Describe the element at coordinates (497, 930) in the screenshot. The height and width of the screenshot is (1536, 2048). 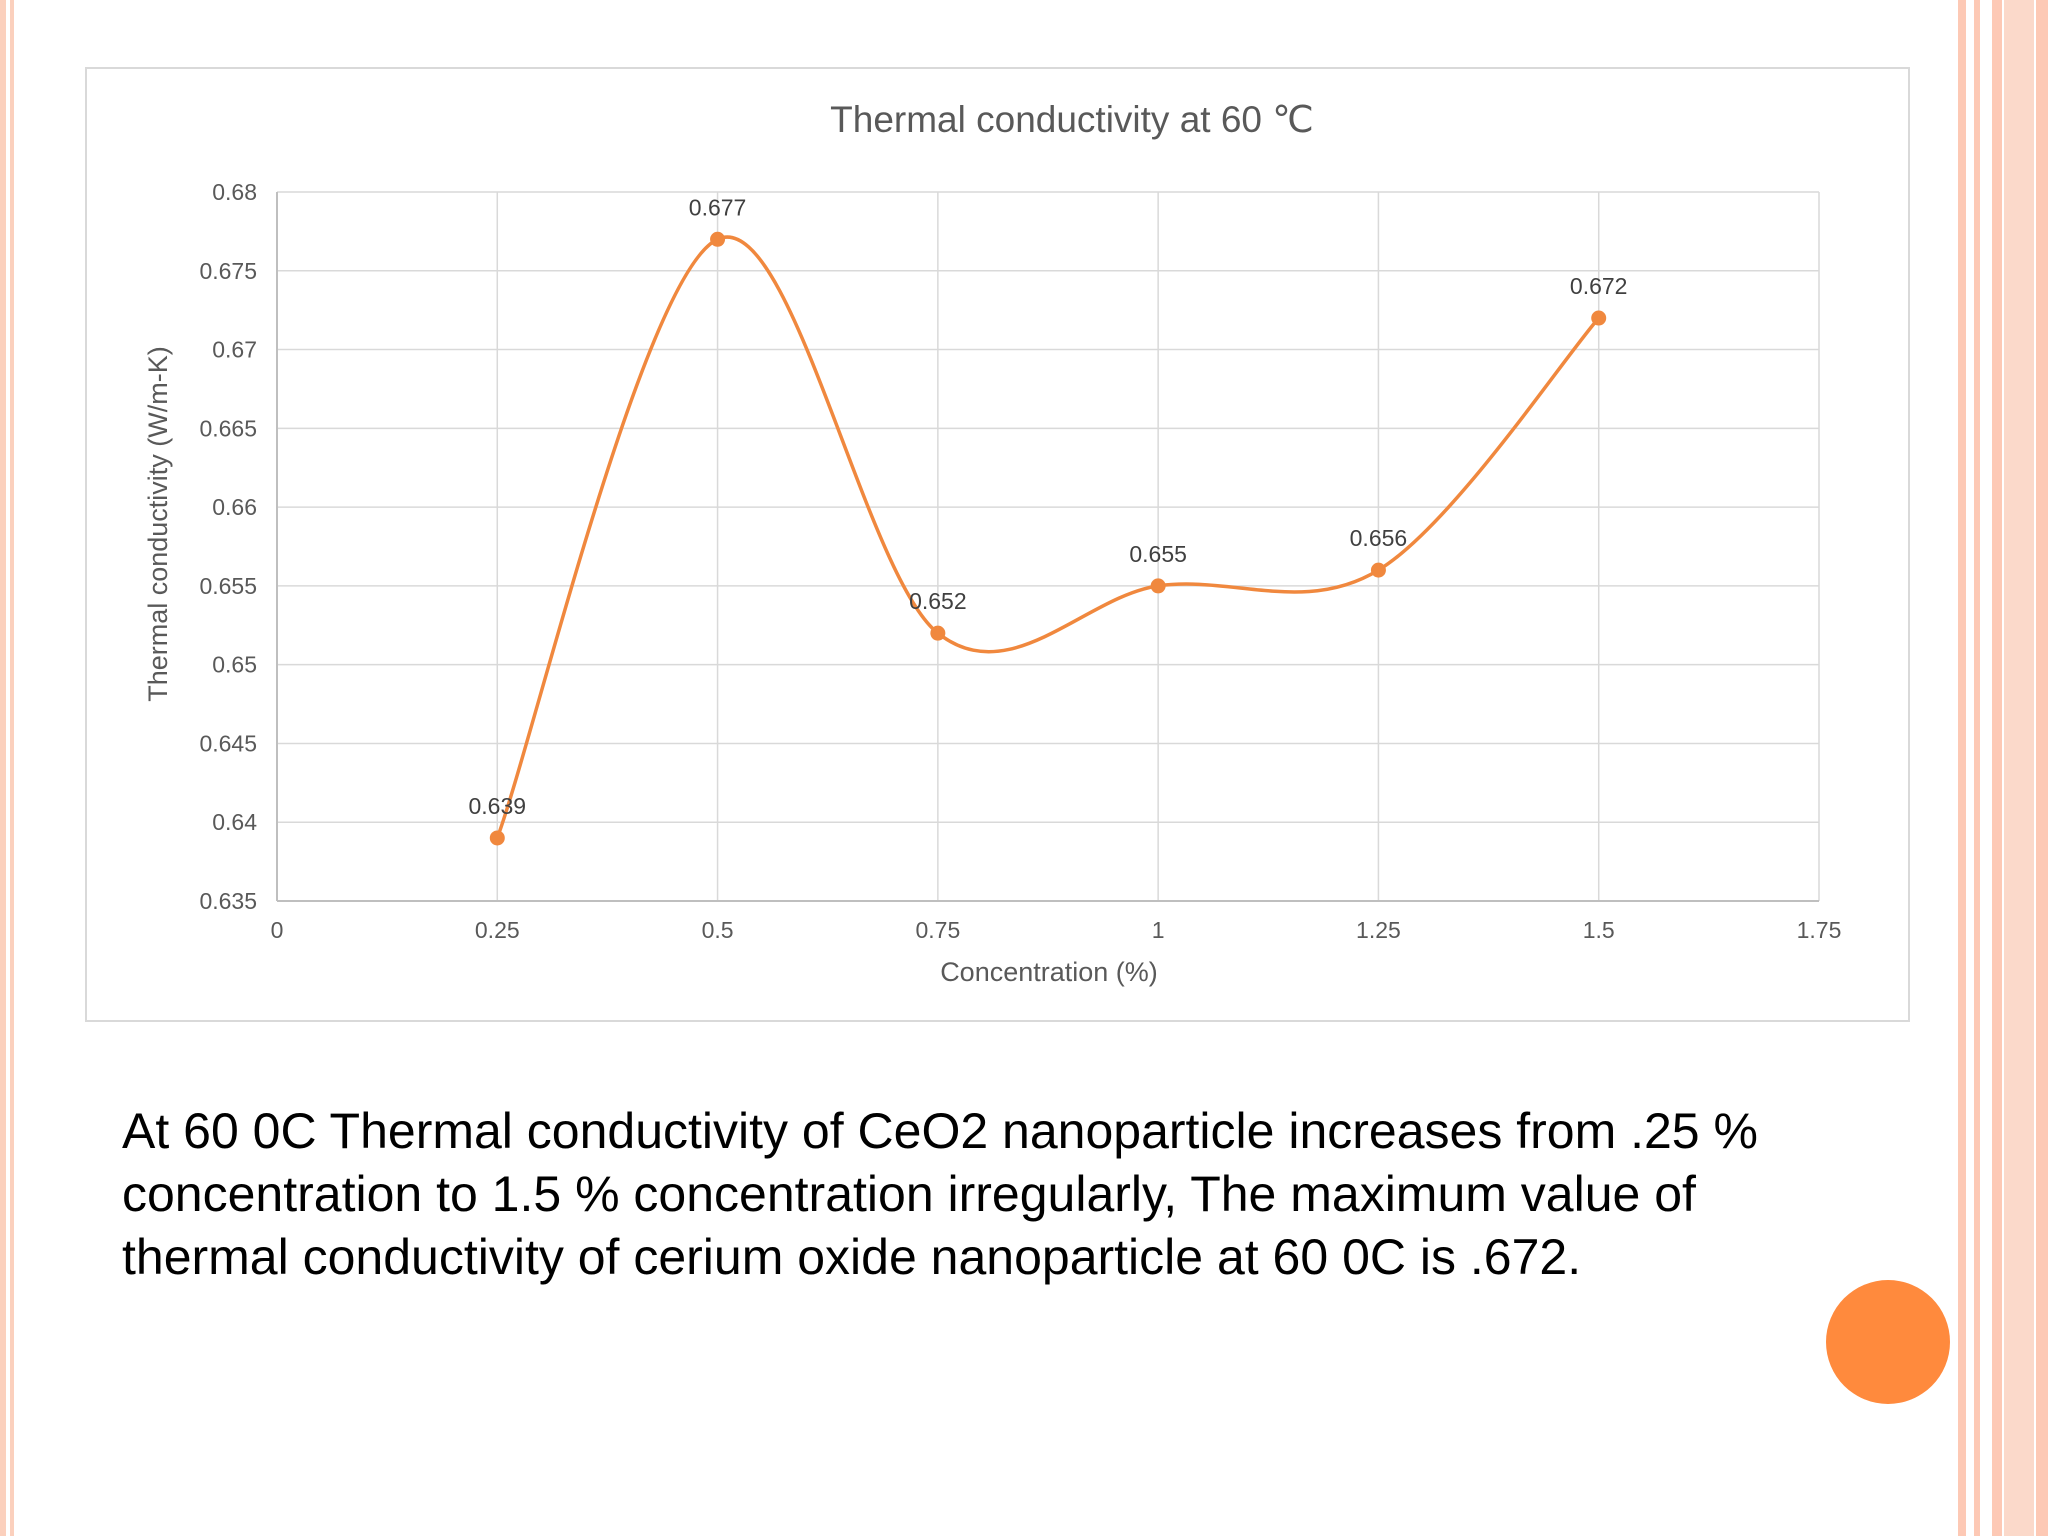
I see `x-tick-label: 0.25` at that location.